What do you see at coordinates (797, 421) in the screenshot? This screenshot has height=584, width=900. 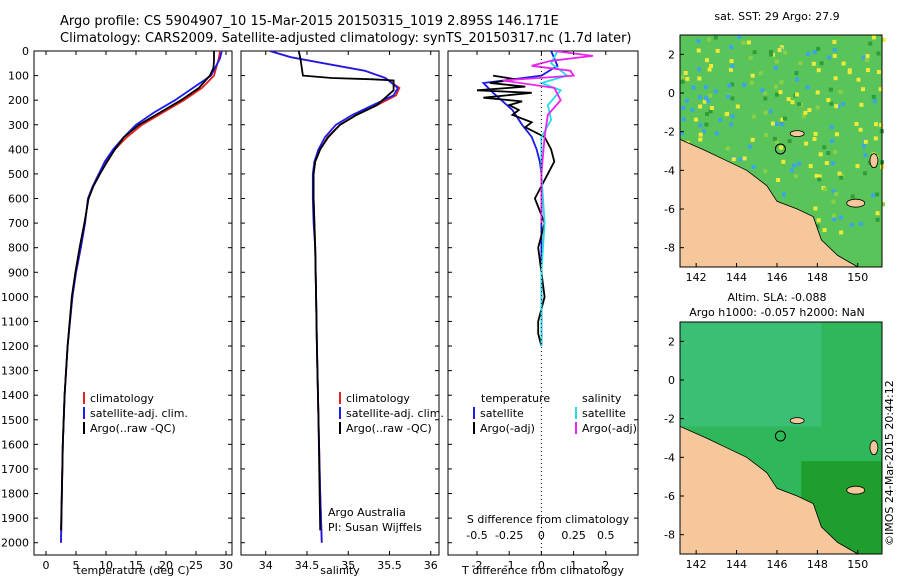 I see `island-manus` at bounding box center [797, 421].